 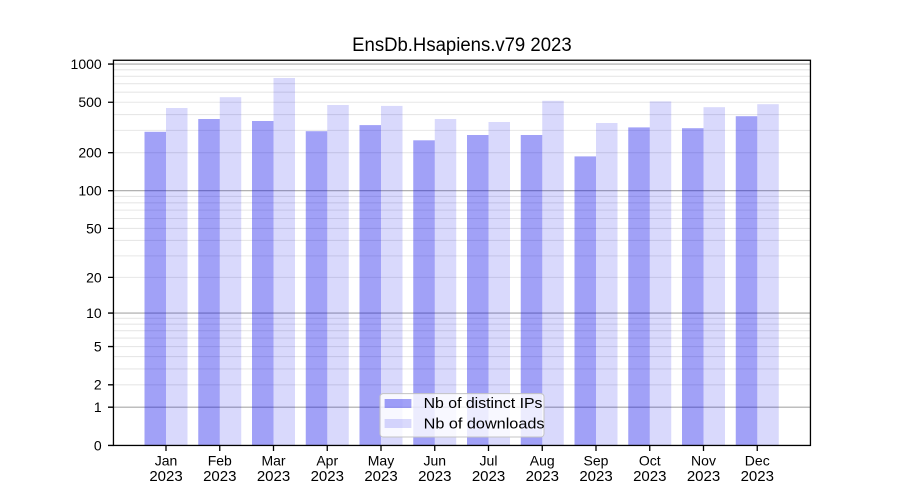 What do you see at coordinates (98, 346) in the screenshot?
I see `svg-text: 5` at bounding box center [98, 346].